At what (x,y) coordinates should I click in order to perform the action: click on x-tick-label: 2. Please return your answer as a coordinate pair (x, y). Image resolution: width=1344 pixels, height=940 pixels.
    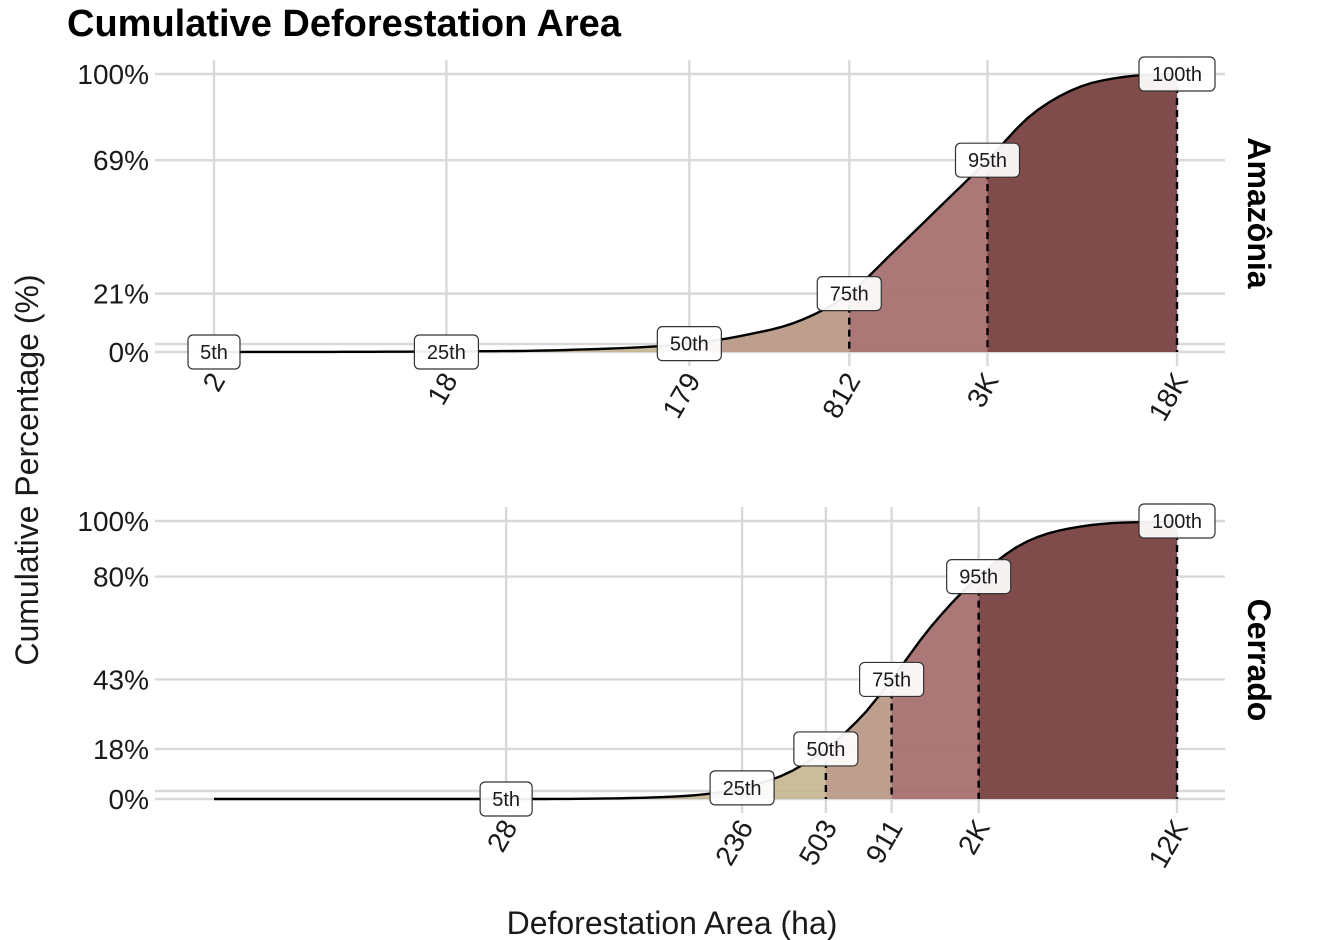
    Looking at the image, I should click on (214, 382).